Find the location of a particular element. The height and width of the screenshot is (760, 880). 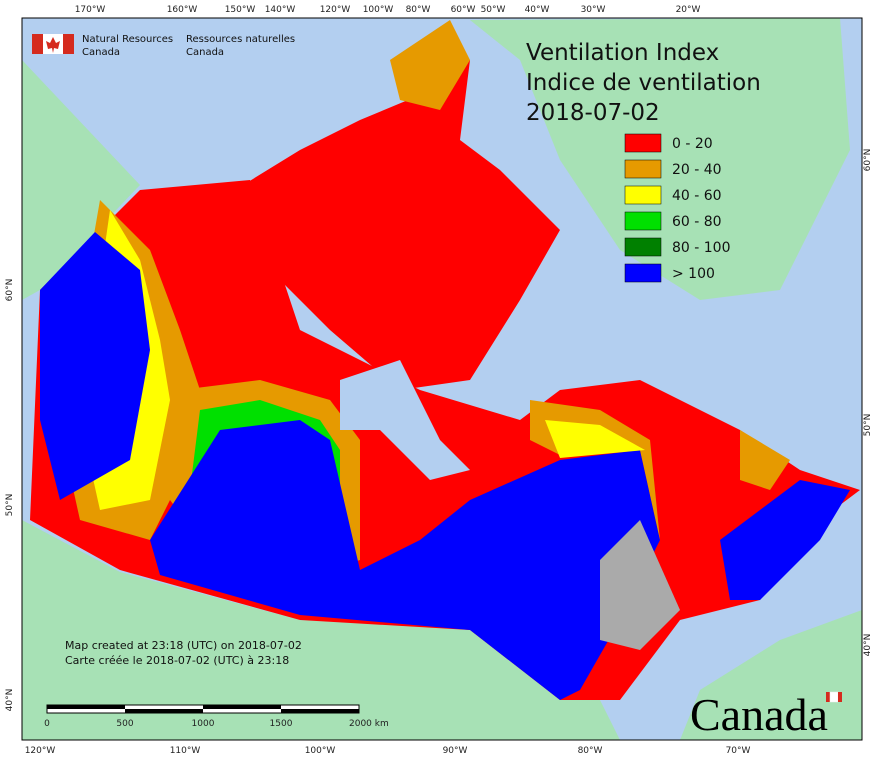

lon-label: 160°W is located at coordinates (182, 10).